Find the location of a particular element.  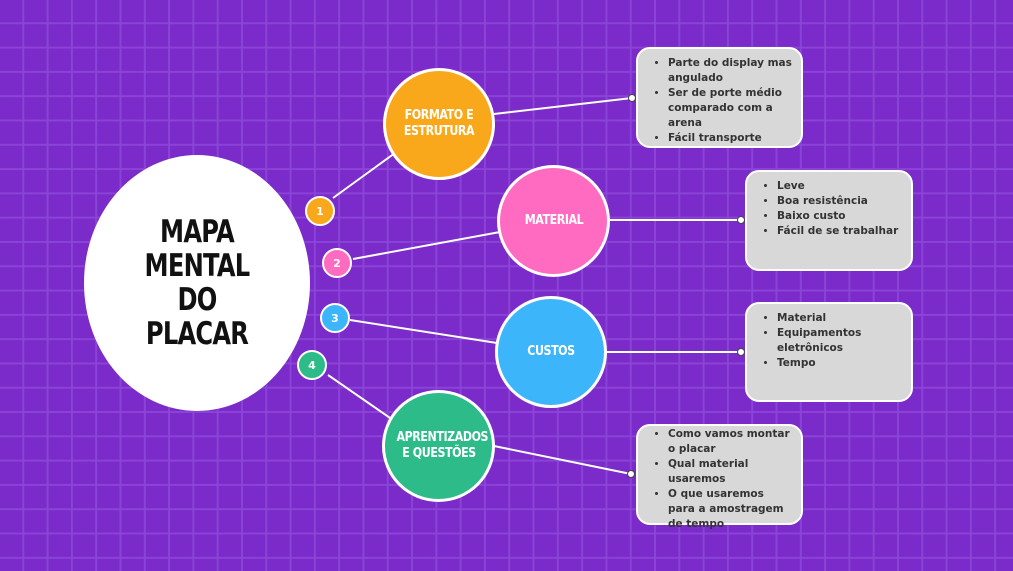

details-box-custos: Material Equipamentos eletrônicos Tempo is located at coordinates (829, 352).